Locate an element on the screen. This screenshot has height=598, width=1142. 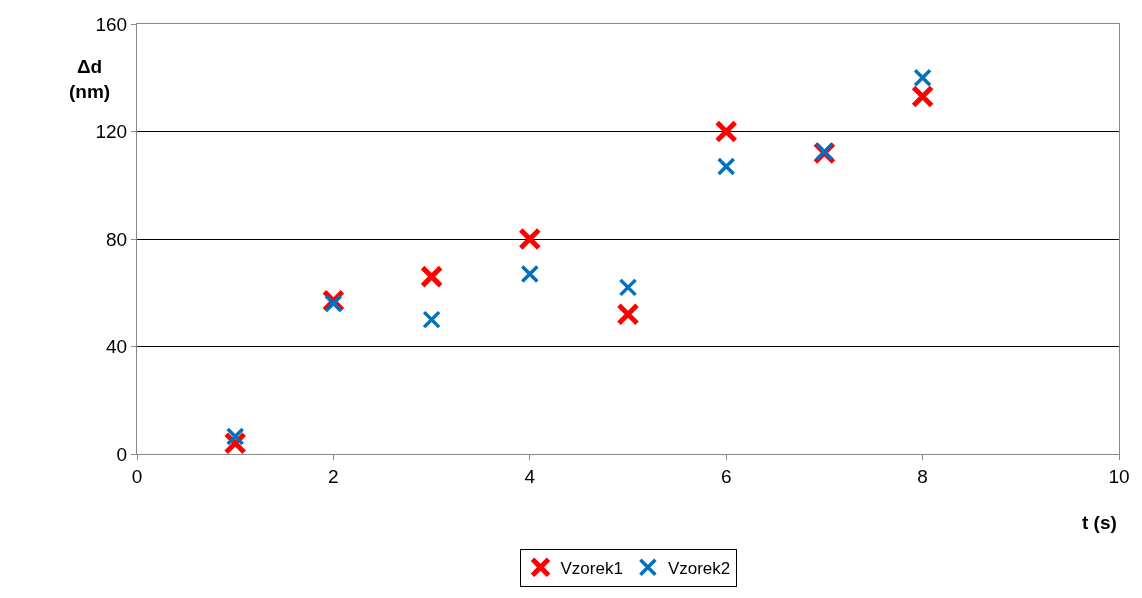
x-tick-label: 8 is located at coordinates (922, 476).